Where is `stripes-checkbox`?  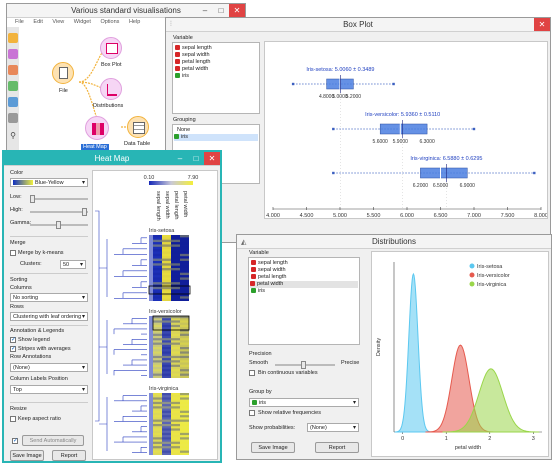 stripes-checkbox is located at coordinates (13, 348).